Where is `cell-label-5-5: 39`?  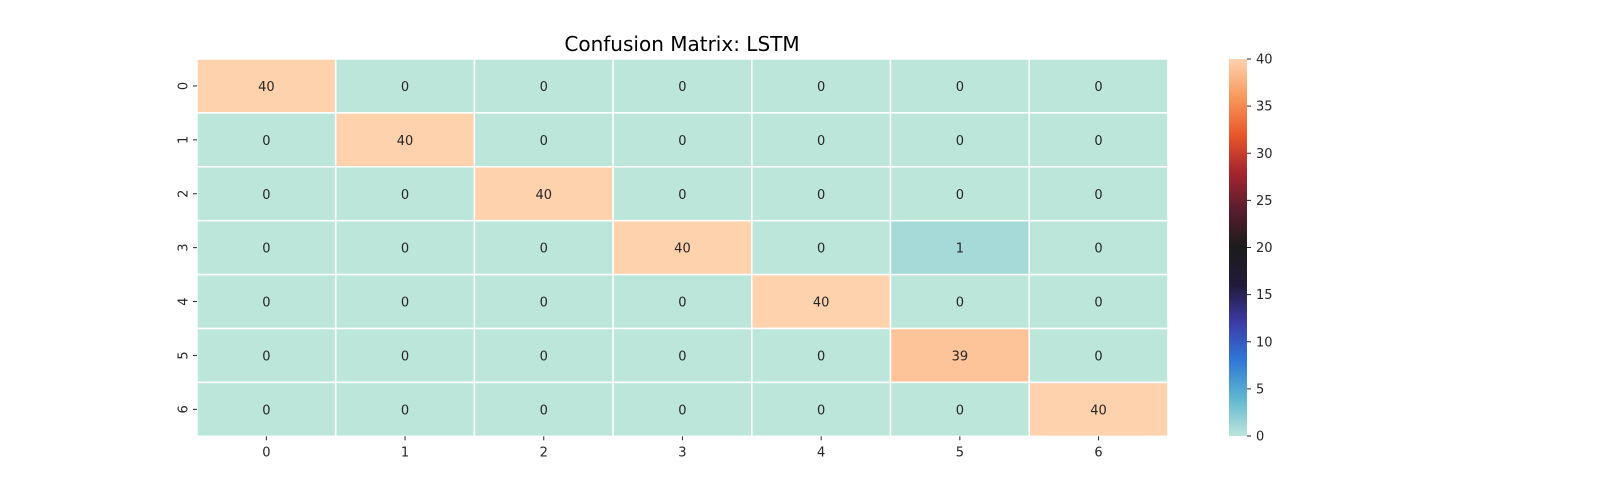 cell-label-5-5: 39 is located at coordinates (960, 356).